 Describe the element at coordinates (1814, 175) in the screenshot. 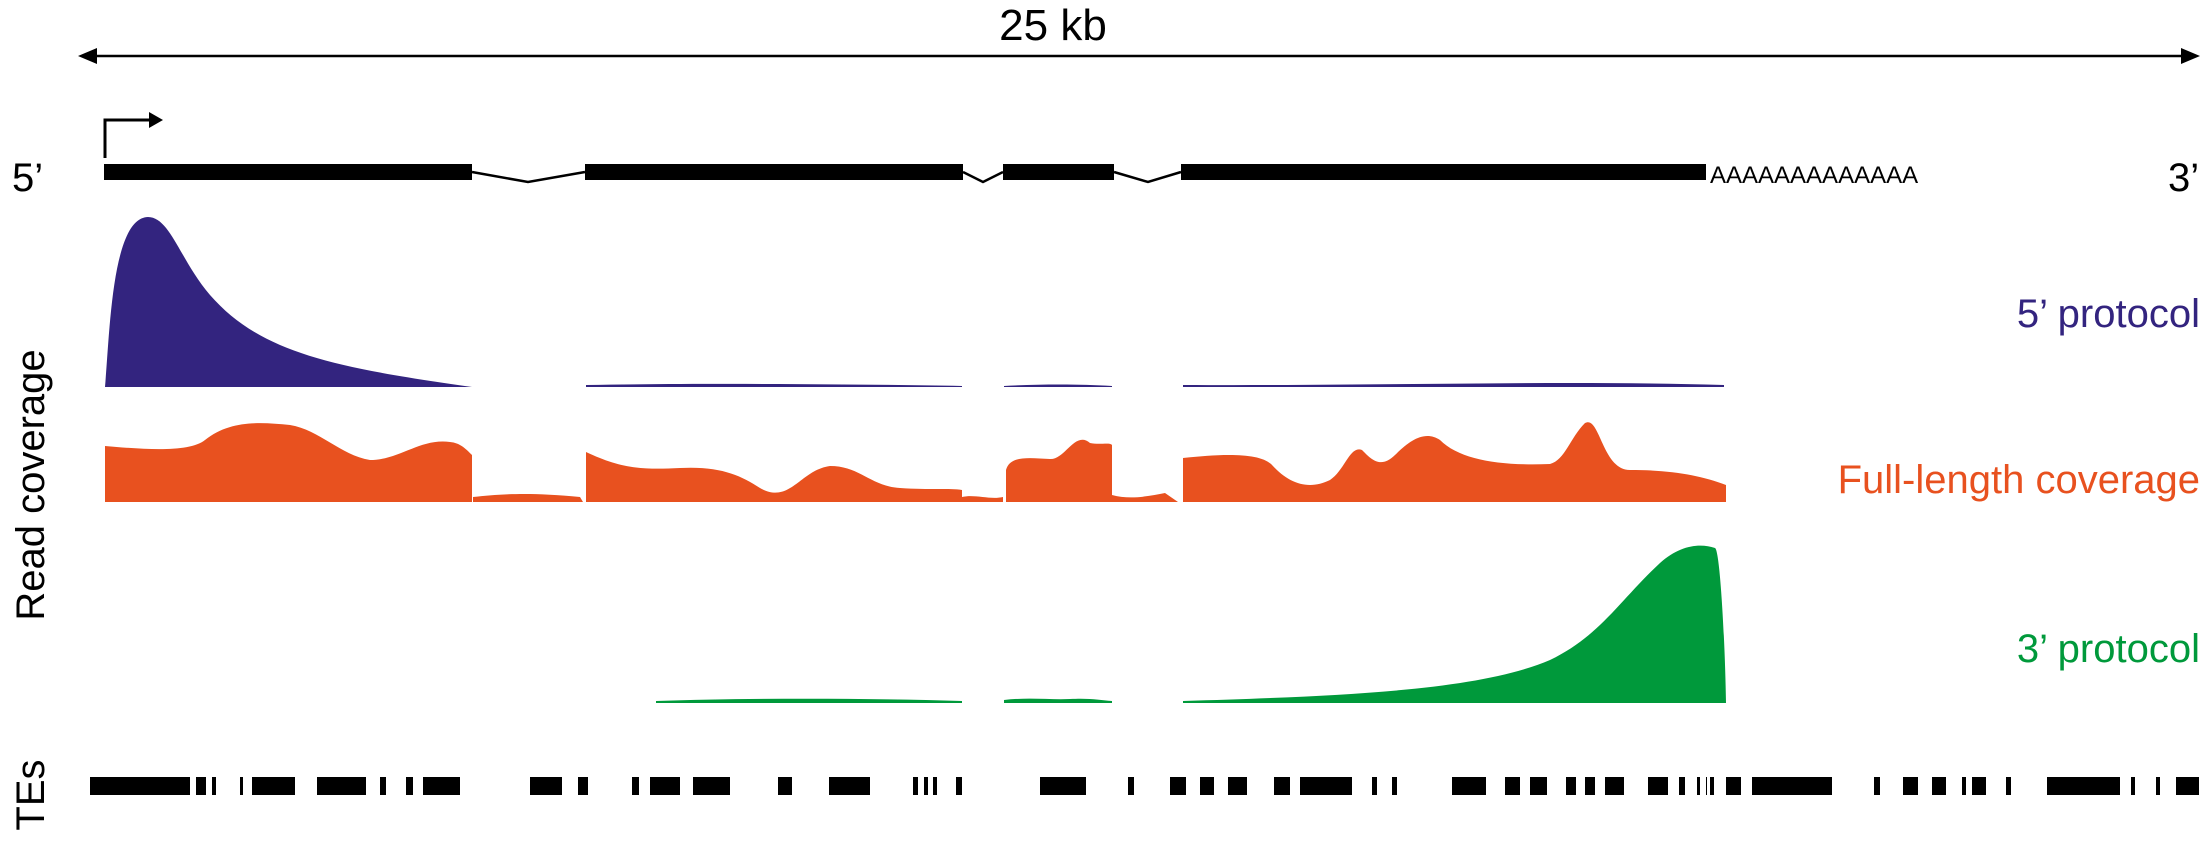

I see `polya-tail: AAAAAAAAAAAAA` at that location.